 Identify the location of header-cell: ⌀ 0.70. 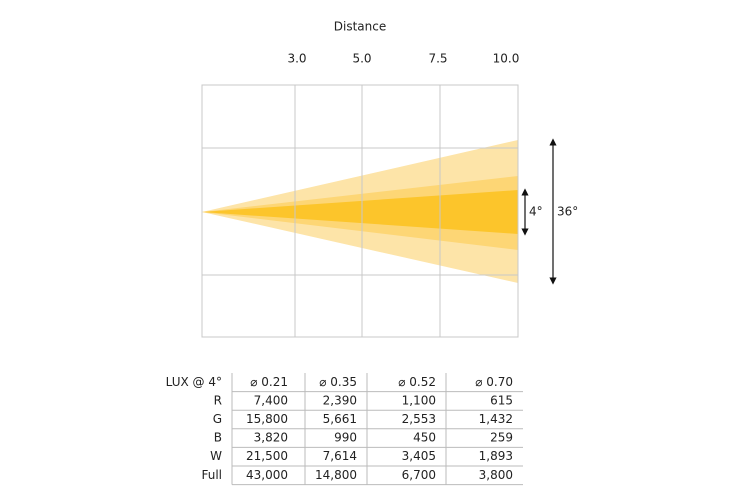
(494, 382).